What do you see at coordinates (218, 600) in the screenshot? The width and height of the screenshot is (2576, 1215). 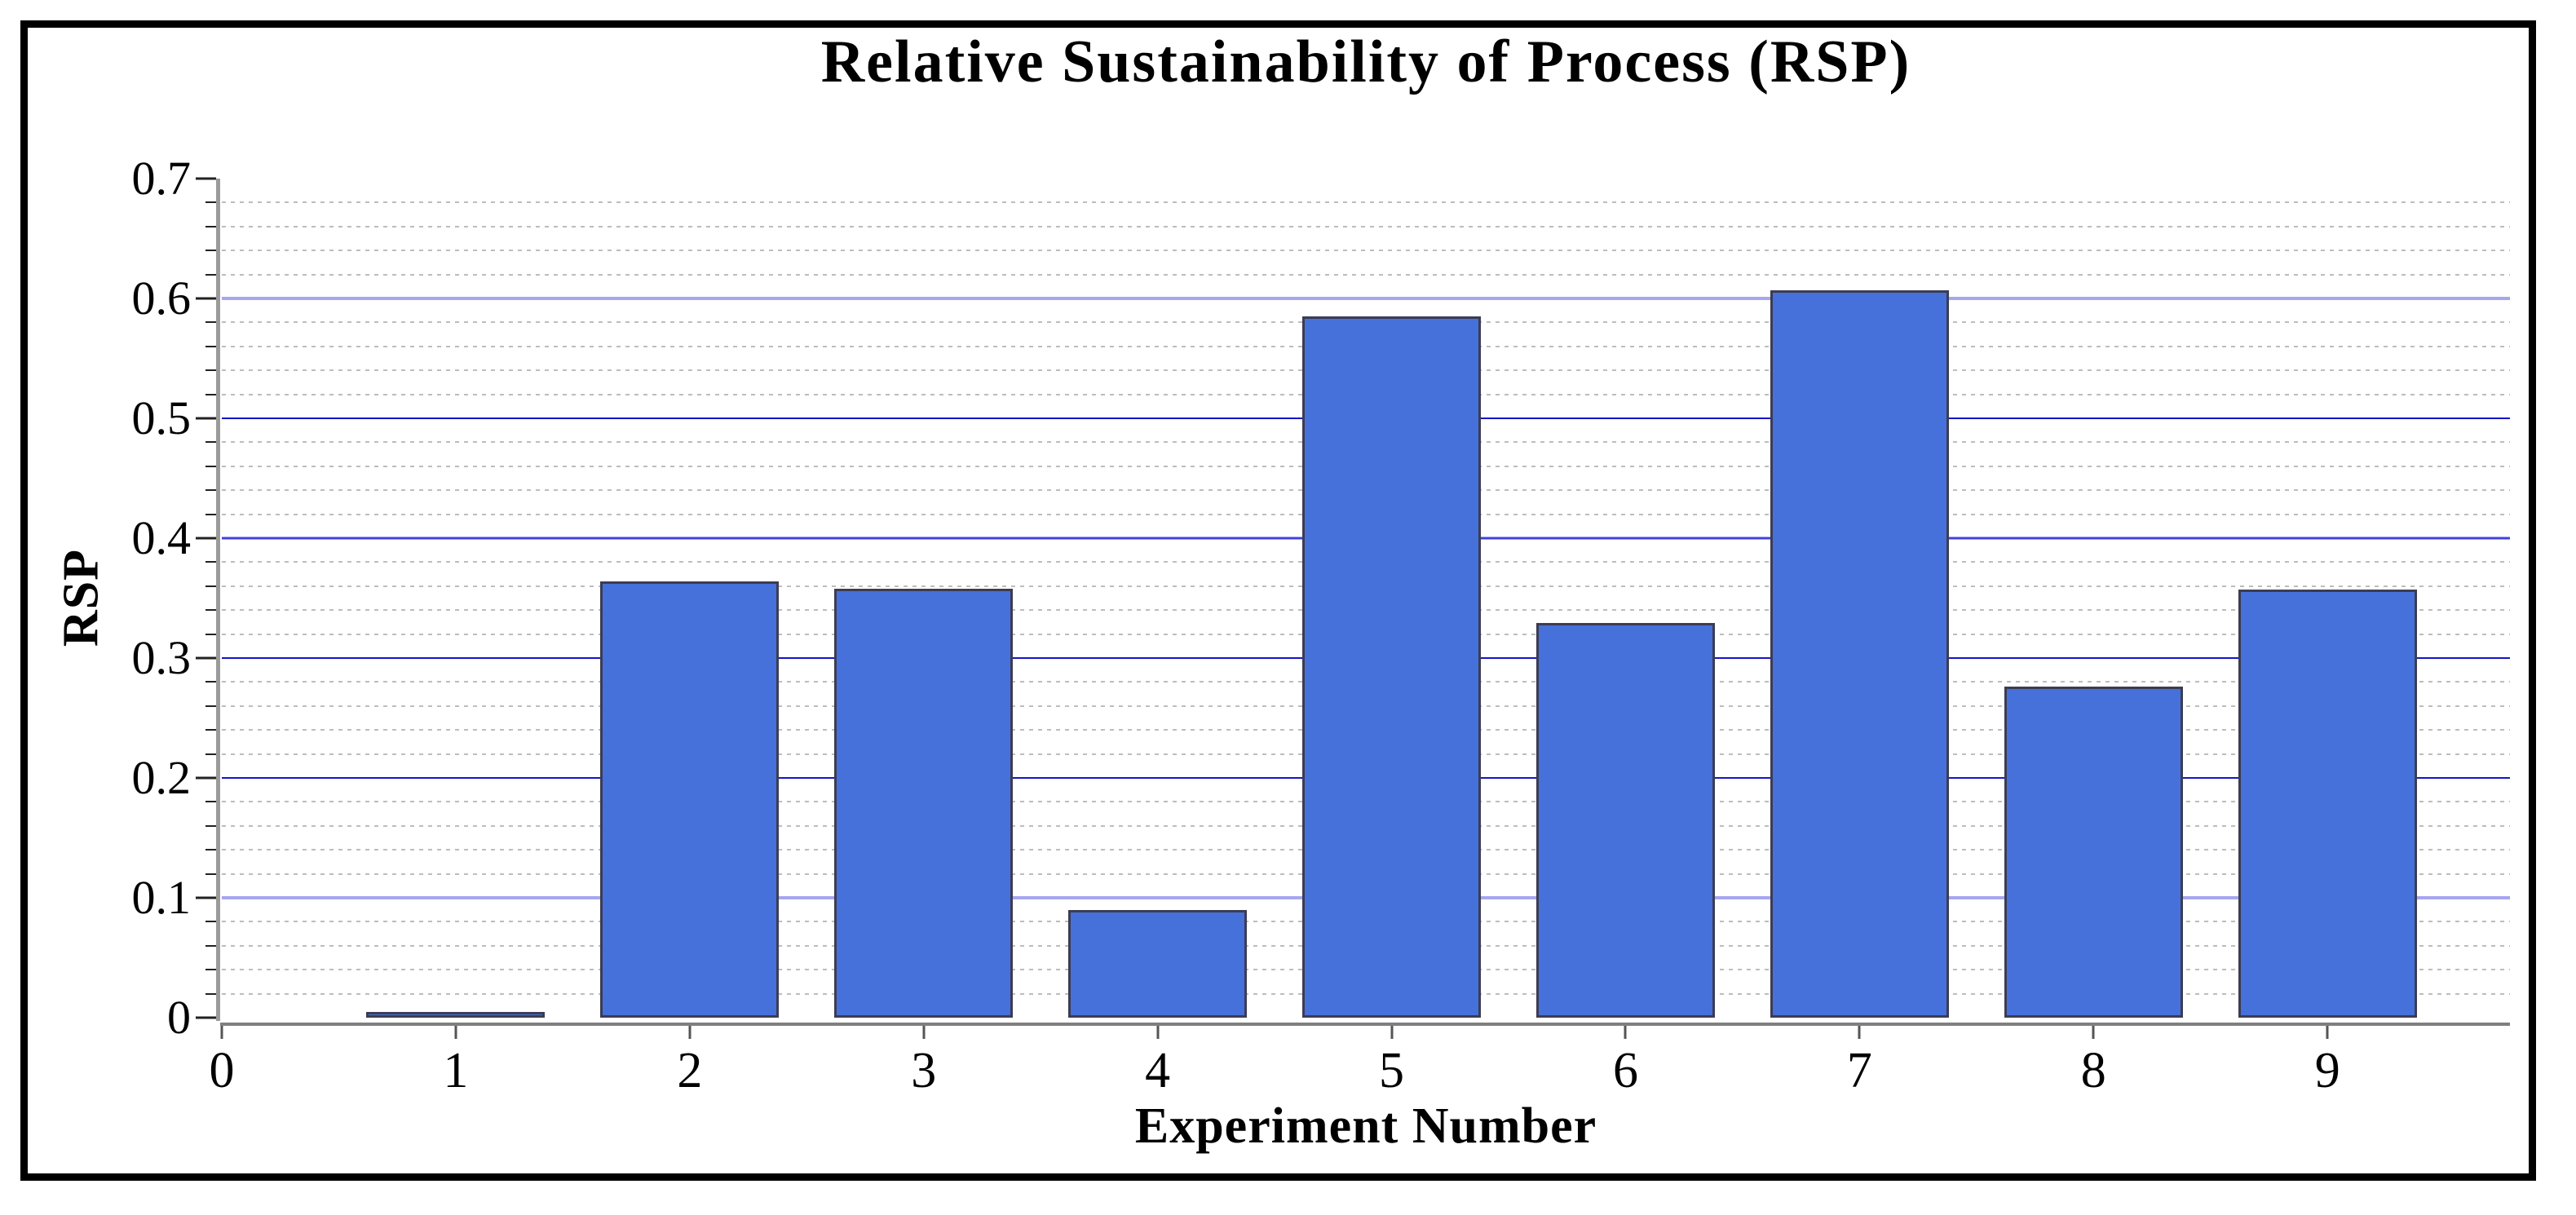 I see `y-axis-line` at bounding box center [218, 600].